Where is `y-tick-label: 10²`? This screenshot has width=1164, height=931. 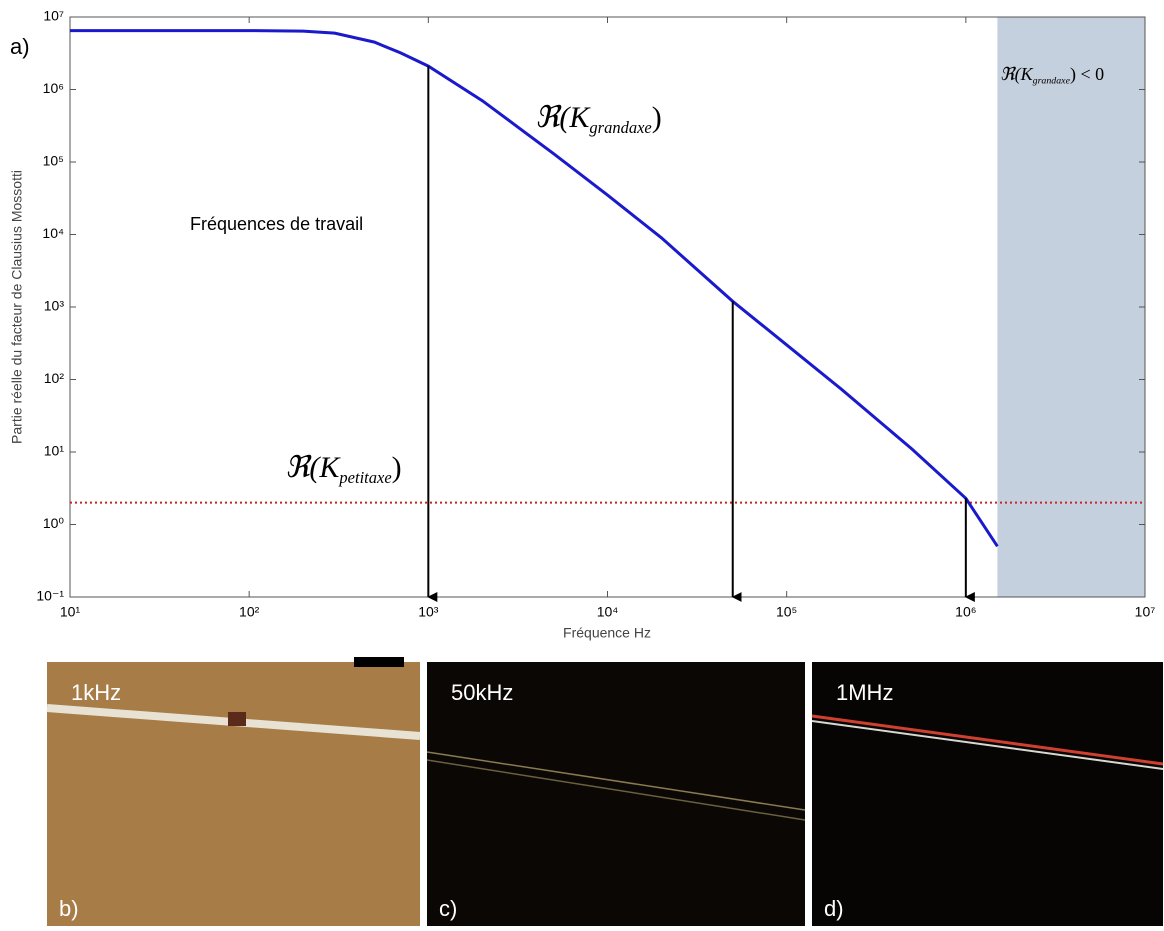
y-tick-label: 10² is located at coordinates (54, 378).